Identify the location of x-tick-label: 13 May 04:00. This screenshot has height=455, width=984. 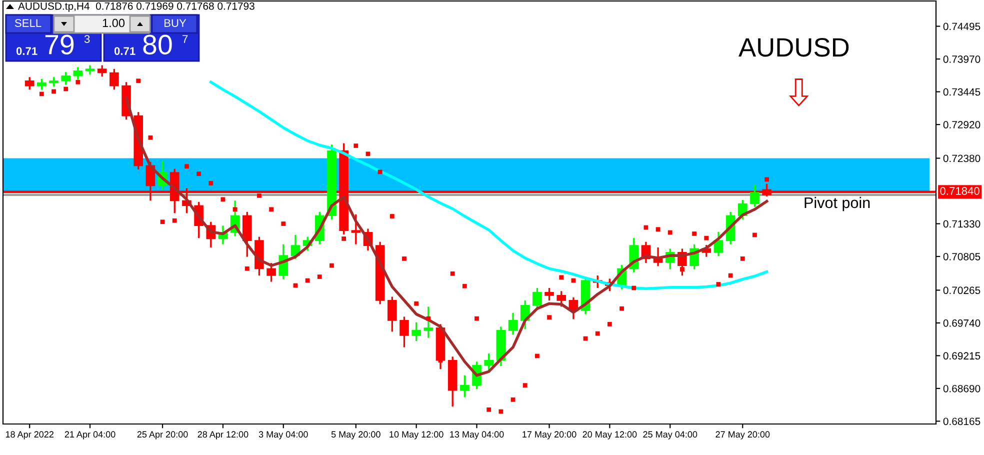
(477, 435).